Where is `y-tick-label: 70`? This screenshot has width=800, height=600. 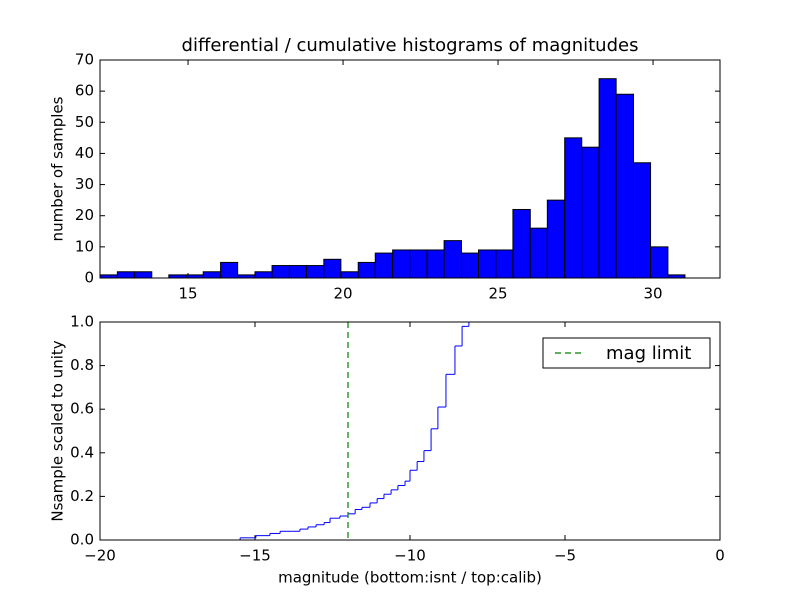
y-tick-label: 70 is located at coordinates (84, 60).